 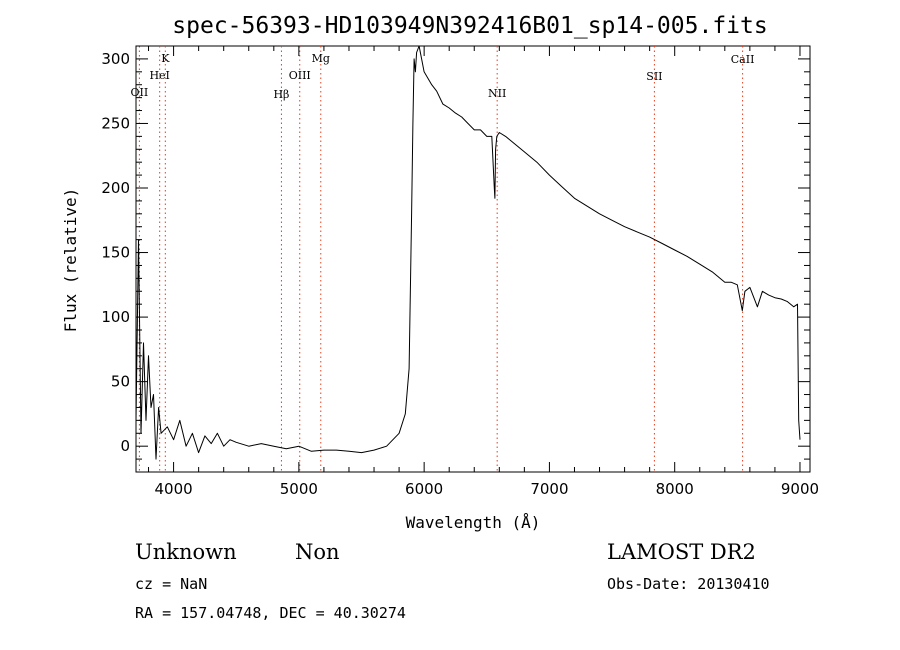 I want to click on line-marker-label: NII, so click(x=497, y=93).